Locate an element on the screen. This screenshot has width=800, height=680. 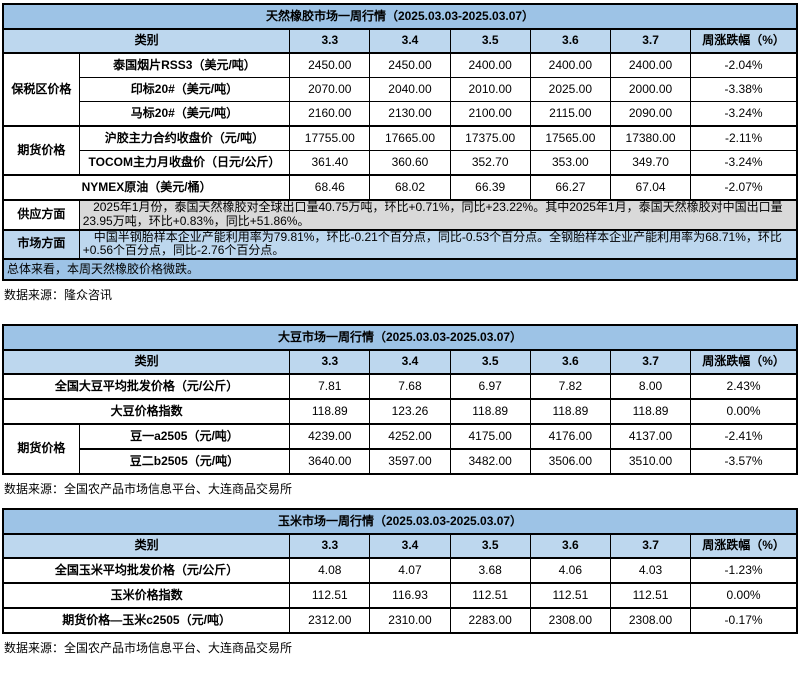
value-cell: 123.26 is located at coordinates (410, 411).